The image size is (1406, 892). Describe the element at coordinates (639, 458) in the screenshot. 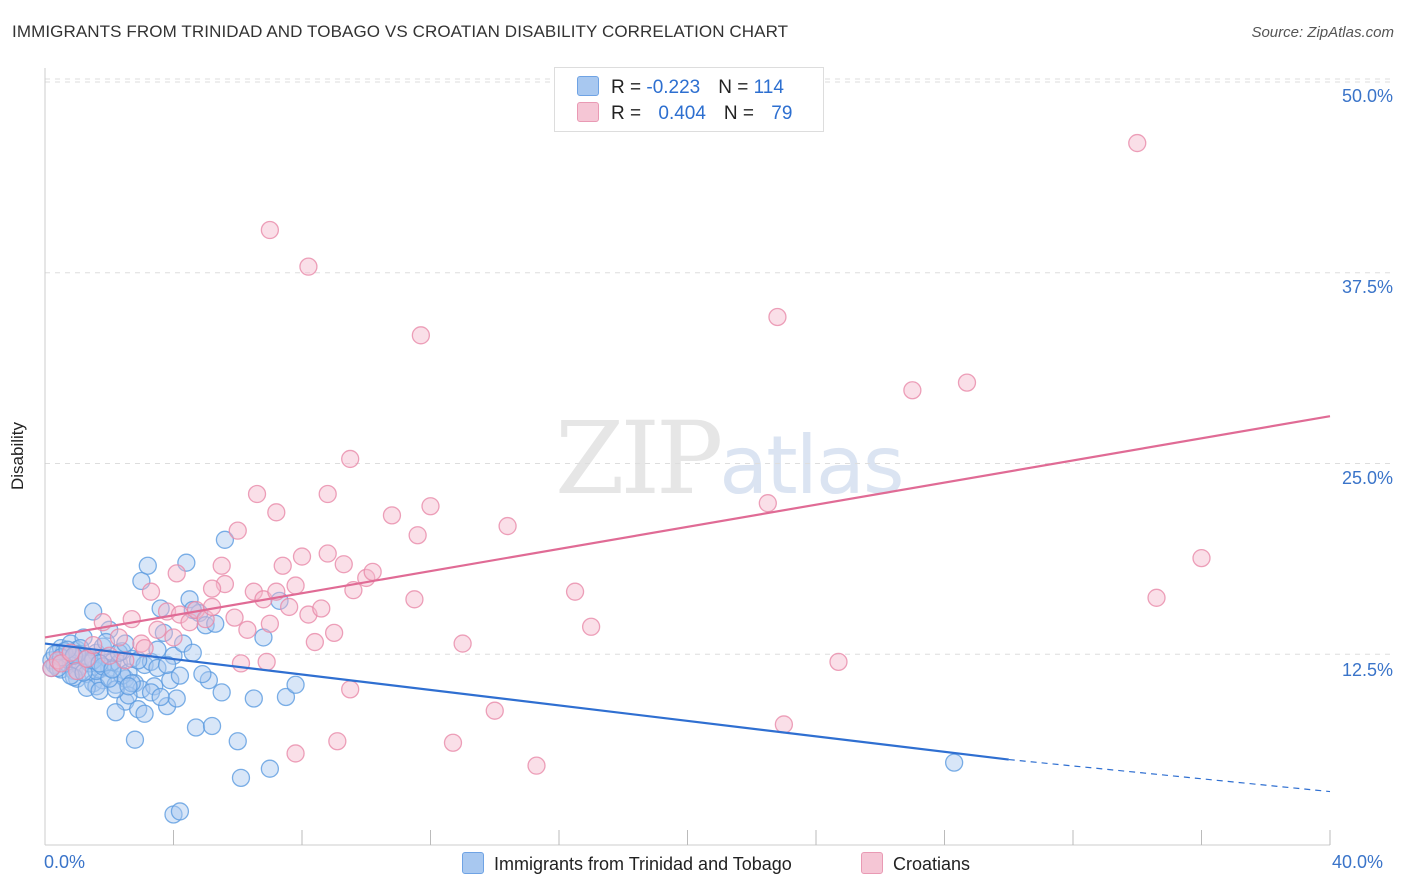

I see `watermark-zip: ZIP` at that location.